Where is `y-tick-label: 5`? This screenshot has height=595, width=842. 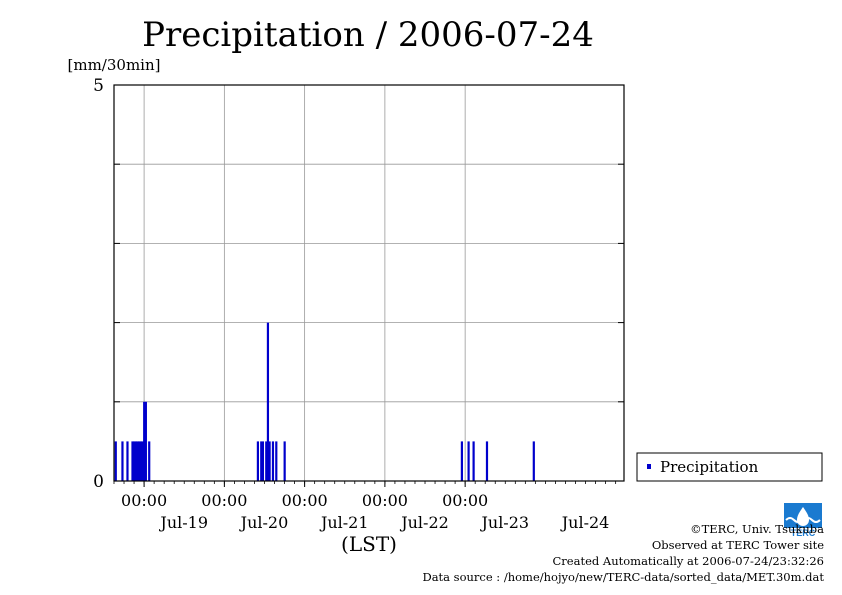
y-tick-label: 5 is located at coordinates (98, 86).